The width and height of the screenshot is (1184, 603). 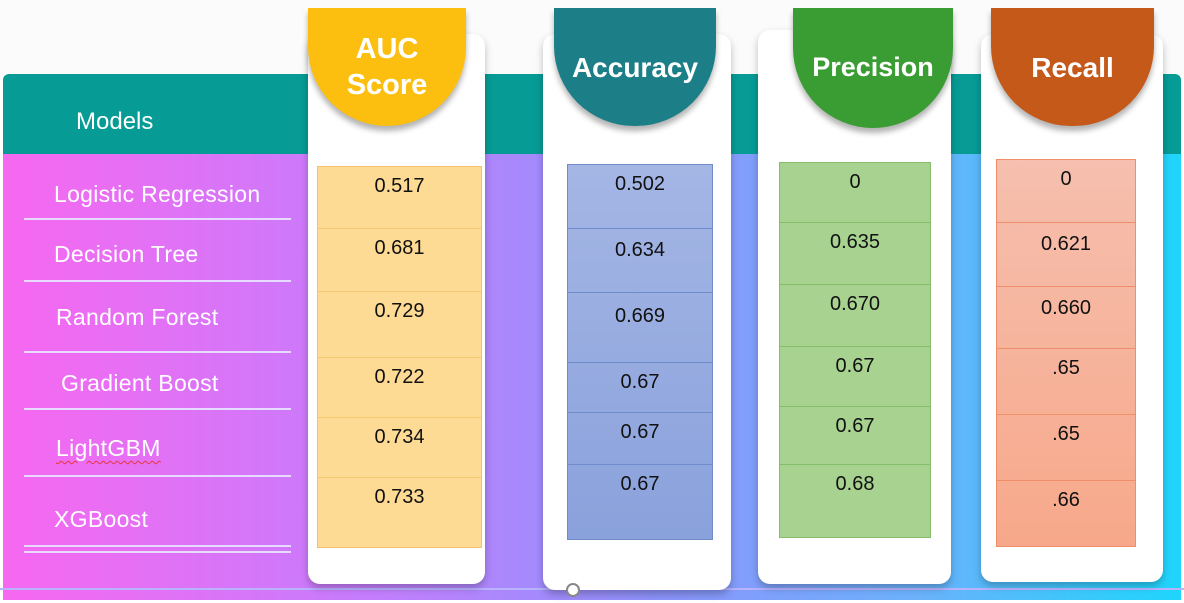 What do you see at coordinates (399, 260) in the screenshot?
I see `auc-cell: 0.681` at bounding box center [399, 260].